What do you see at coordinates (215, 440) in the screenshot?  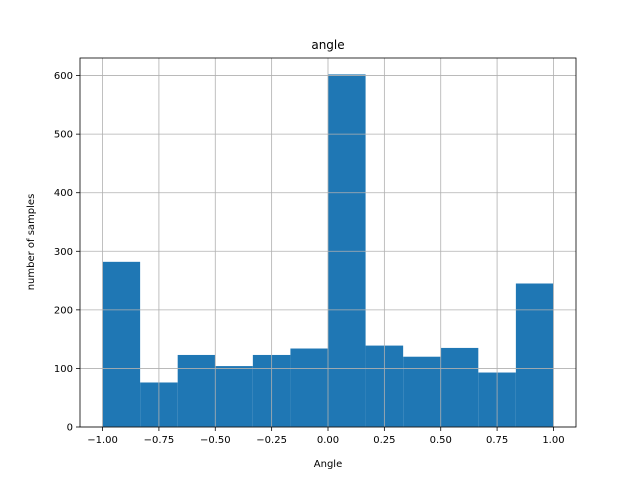 I see `x-tick-label: −0.50` at bounding box center [215, 440].